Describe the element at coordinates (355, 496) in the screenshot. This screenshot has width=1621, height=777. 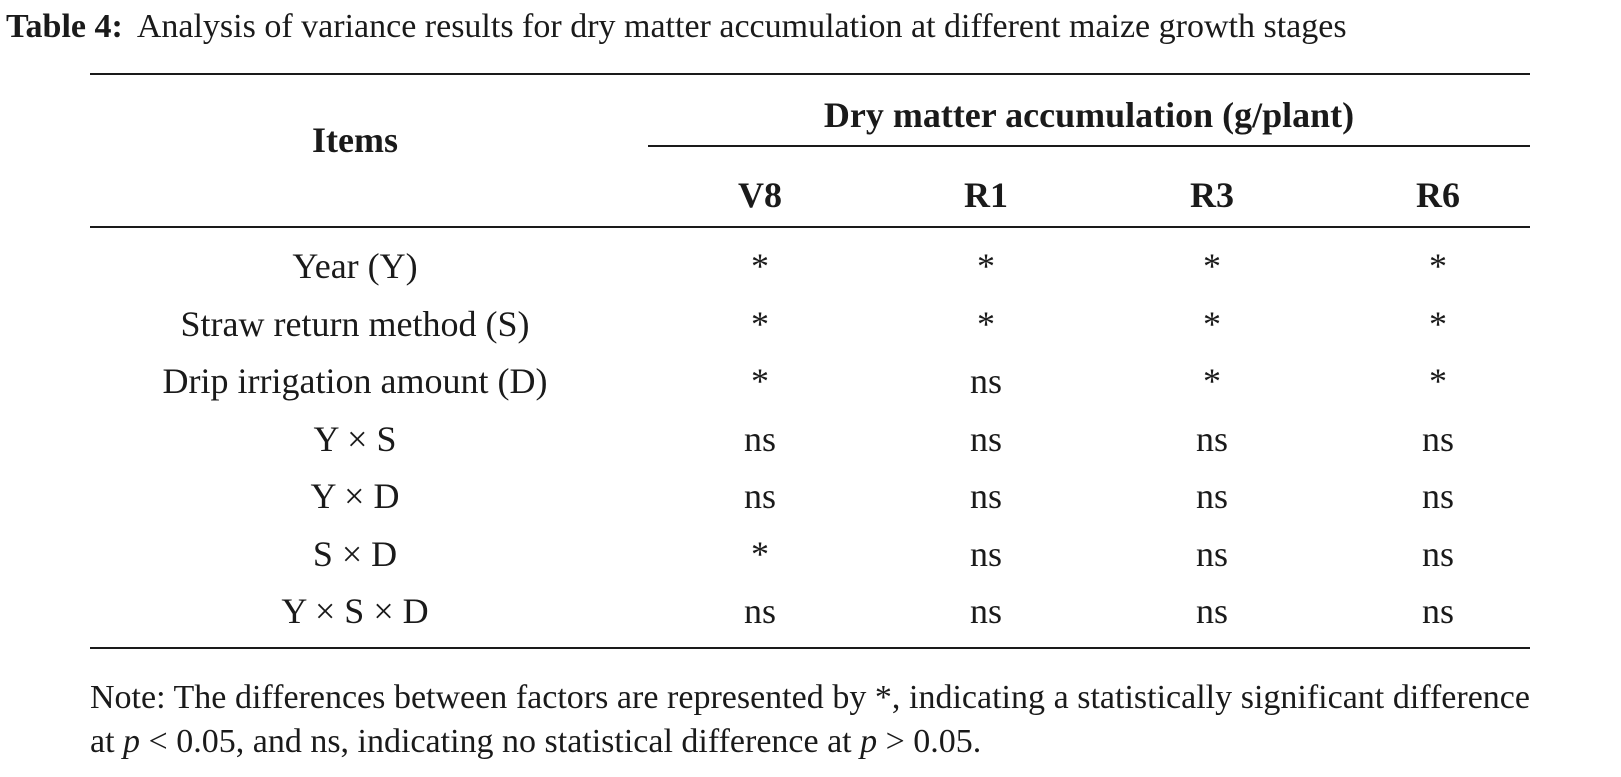
I see `row-item-label: Y × D` at that location.